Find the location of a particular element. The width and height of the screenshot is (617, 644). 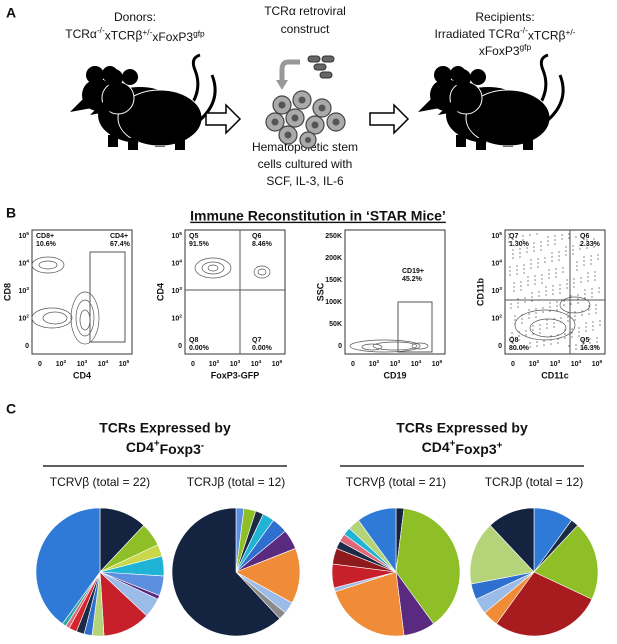

y-tick-label: 0 is located at coordinates (340, 346).